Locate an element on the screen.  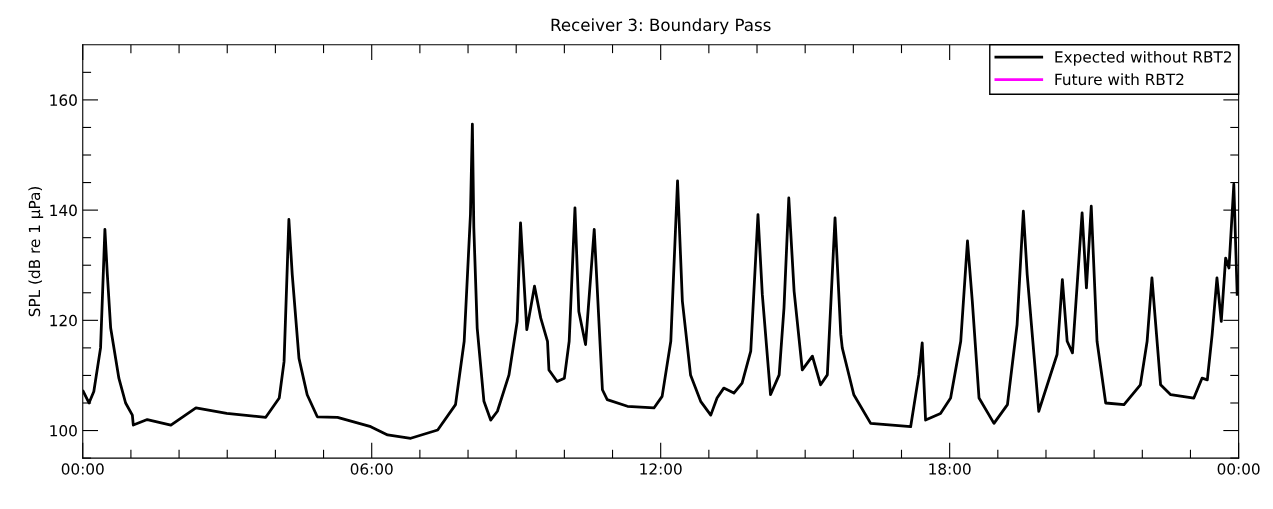
x-tick-label: 12:00 is located at coordinates (661, 469).